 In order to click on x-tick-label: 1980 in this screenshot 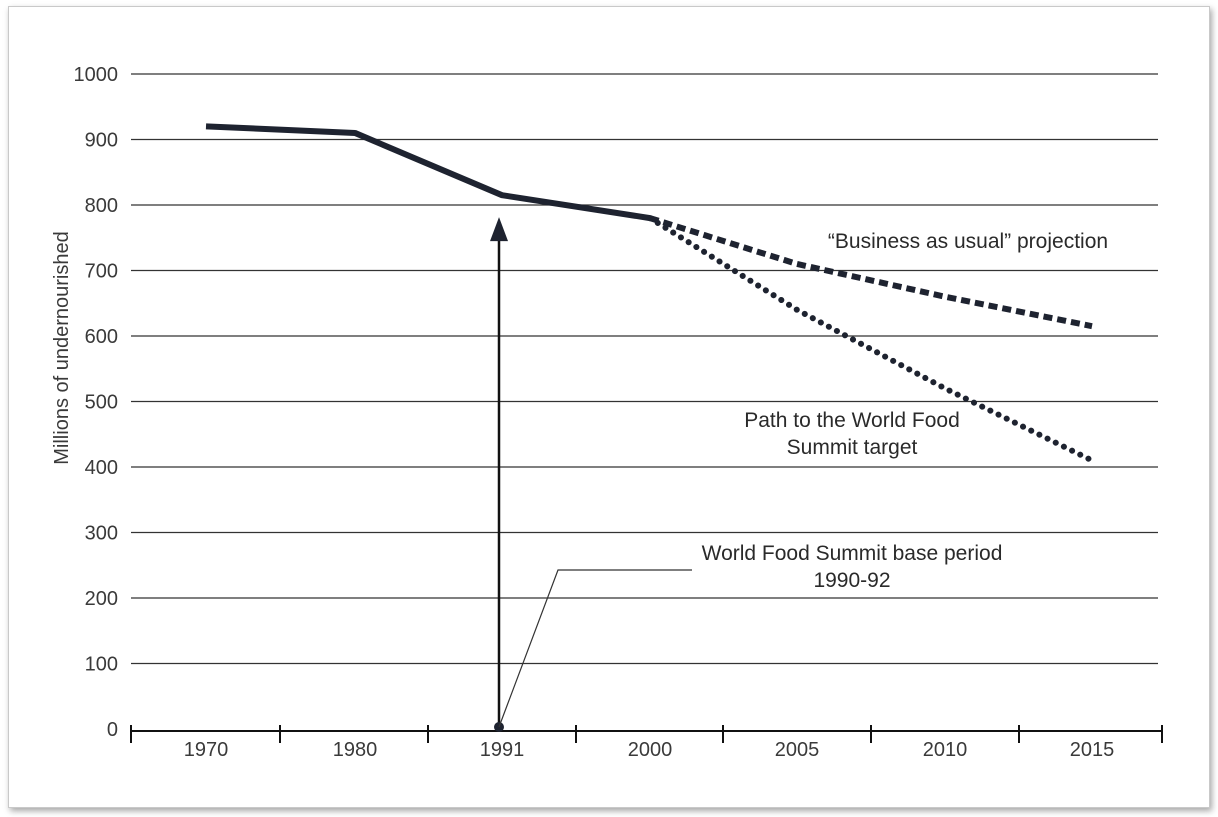, I will do `click(355, 750)`.